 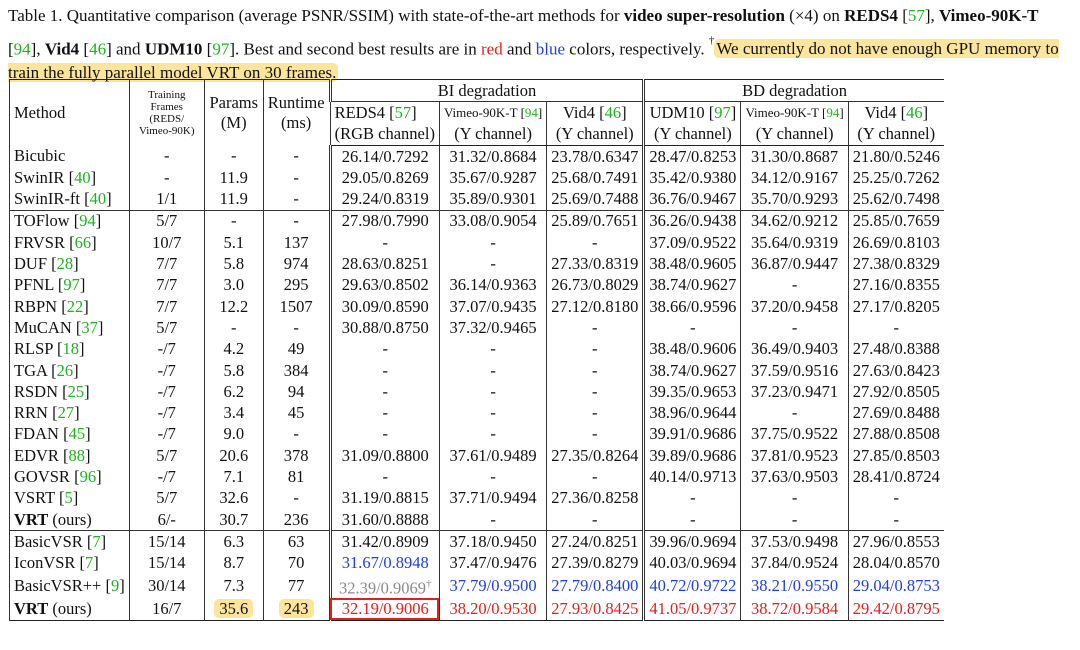 What do you see at coordinates (166, 609) in the screenshot?
I see `value-cell: 16/7` at bounding box center [166, 609].